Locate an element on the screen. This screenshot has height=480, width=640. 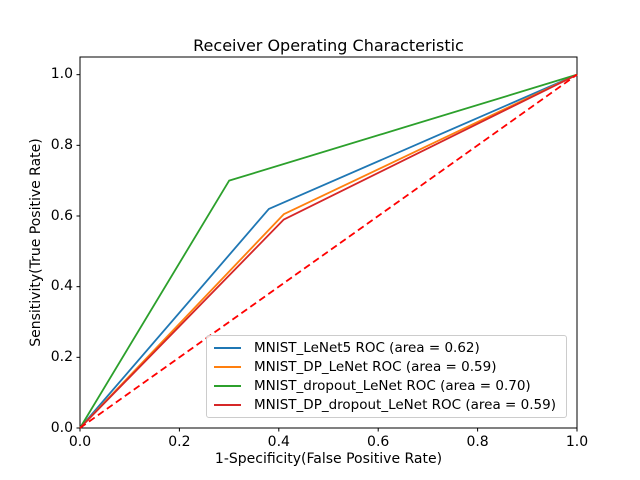
legend-row-MNIST_DP_dropout_LeNet: MNIST_DP_dropout_LeNet ROC (area = 0.59) is located at coordinates (386, 404).